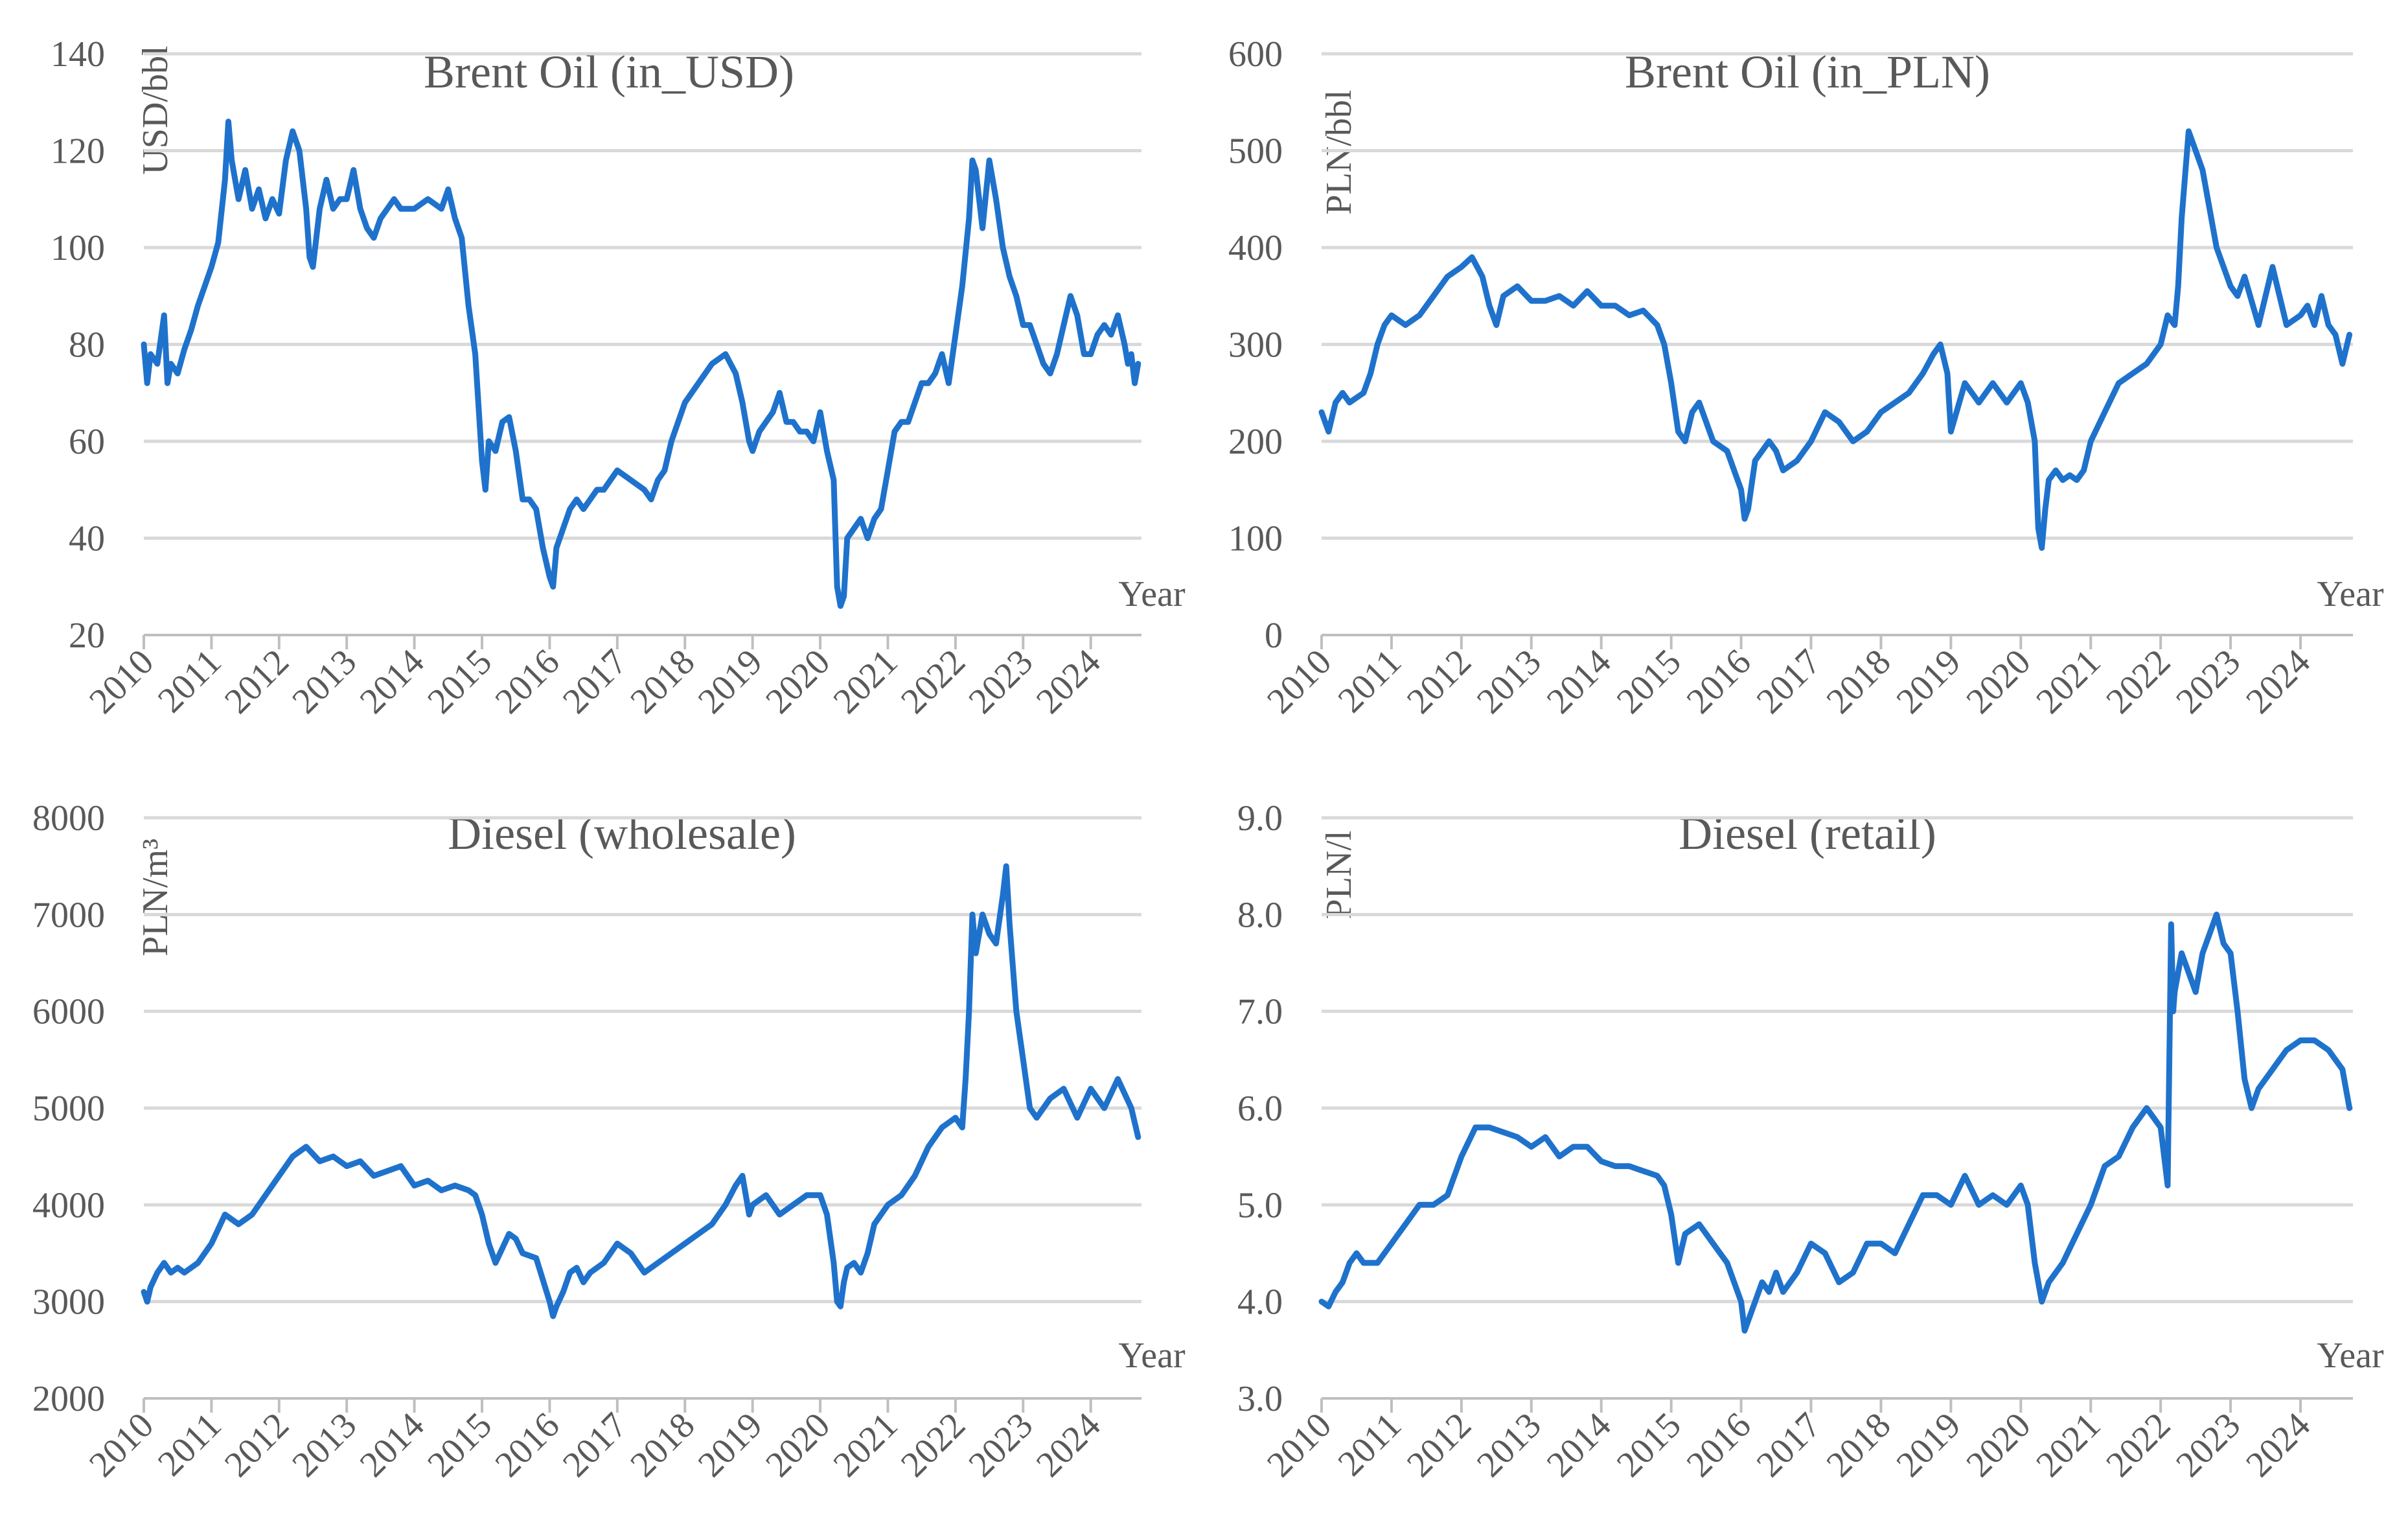 The width and height of the screenshot is (2408, 1539). What do you see at coordinates (1789, 1445) in the screenshot?
I see `panel-diesel-retail-xtick-label: 2017` at bounding box center [1789, 1445].